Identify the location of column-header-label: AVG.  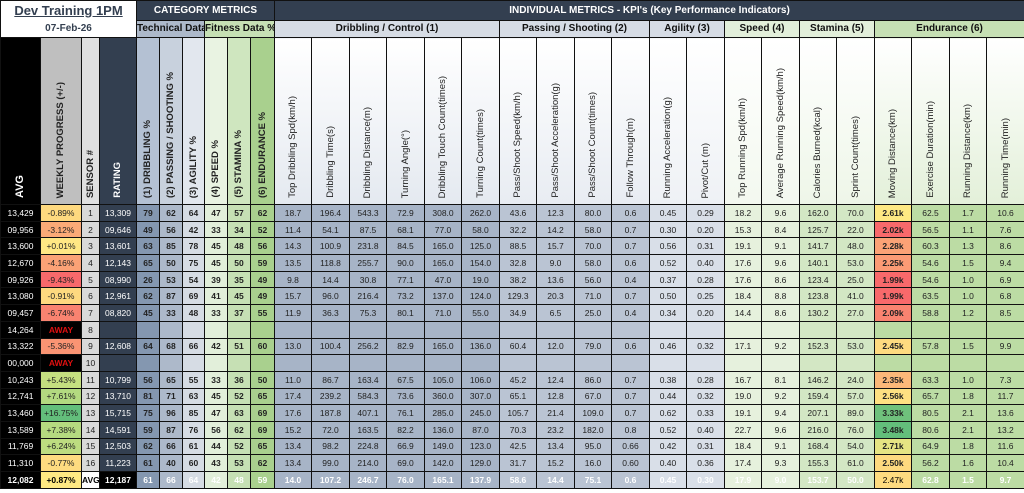
(20, 186).